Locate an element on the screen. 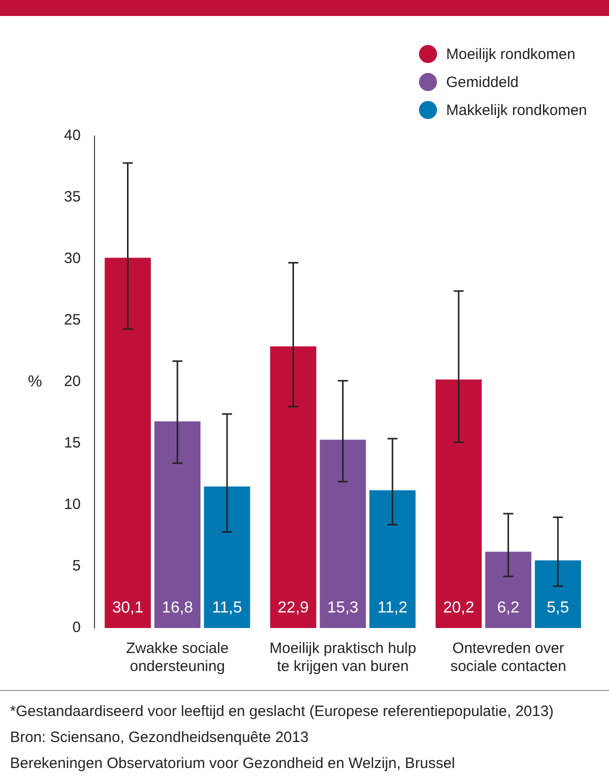 The image size is (609, 780). y-tick-label: 40 is located at coordinates (72, 135).